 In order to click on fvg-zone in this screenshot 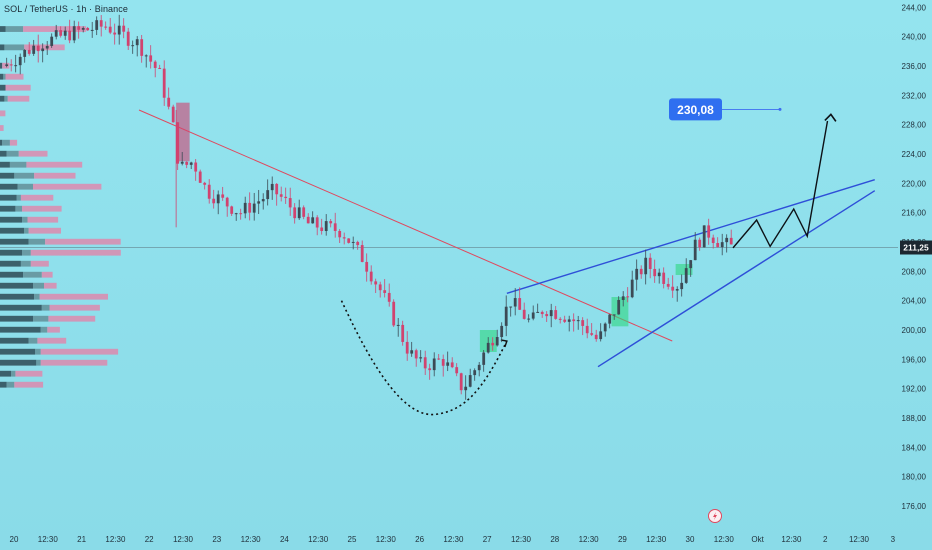, I will do `click(183, 132)`.